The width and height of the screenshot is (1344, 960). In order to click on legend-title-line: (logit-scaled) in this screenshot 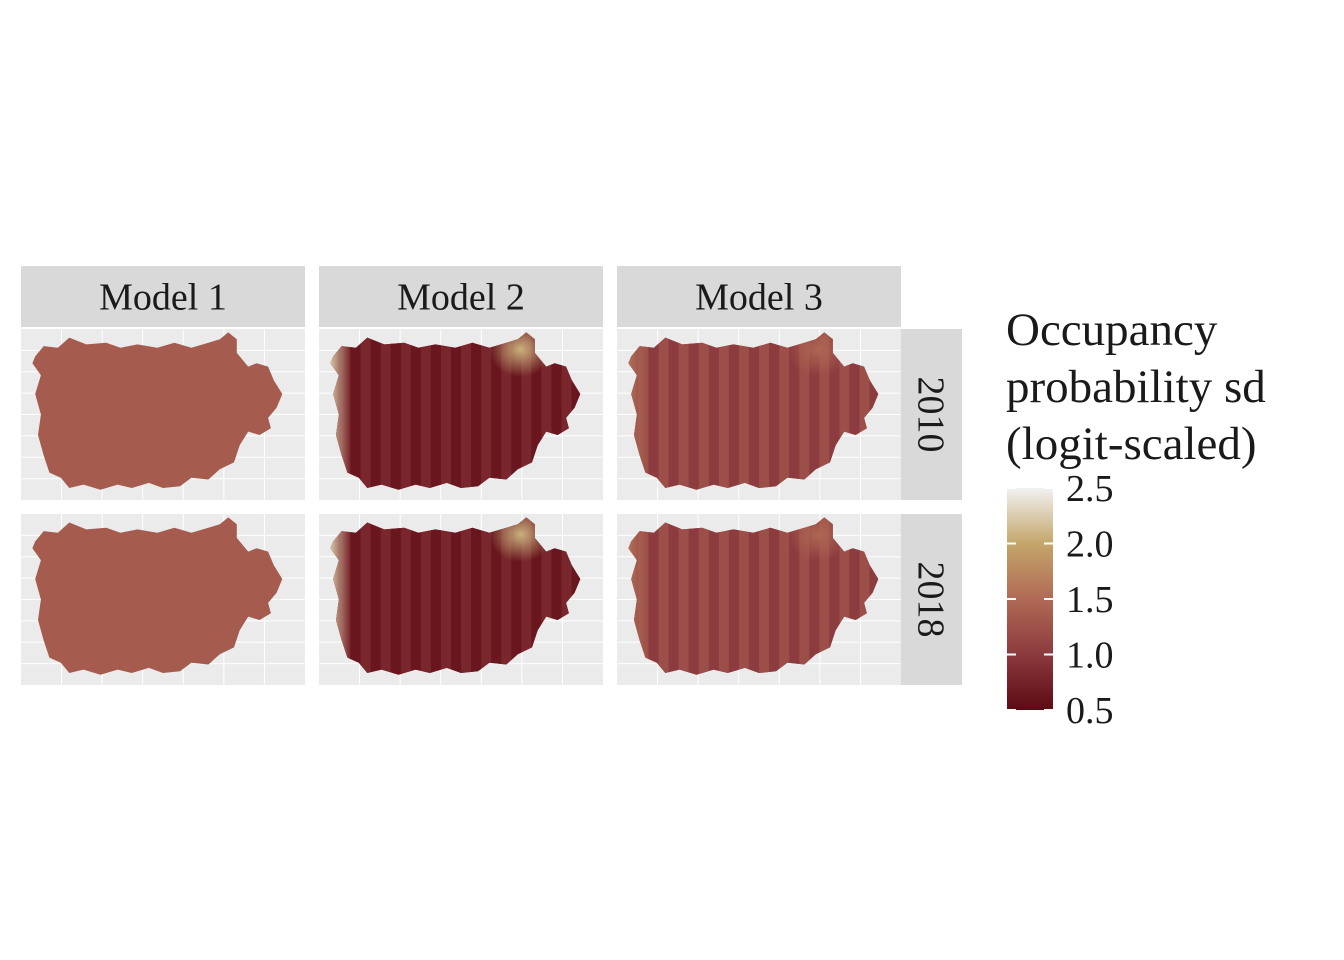, I will do `click(1131, 444)`.